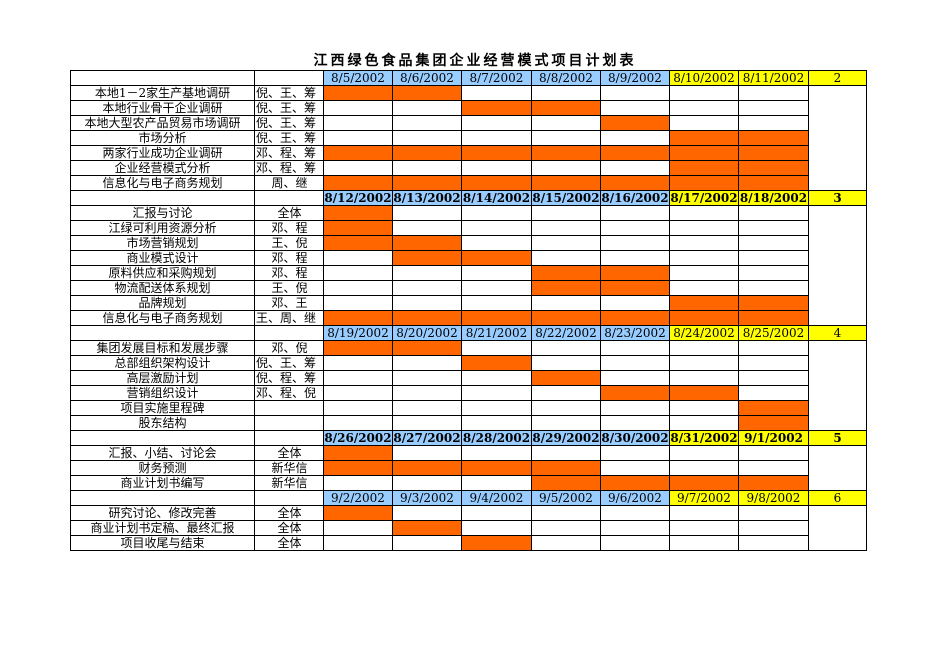 The image size is (950, 672). I want to click on task-name: 项目实施里程碑, so click(162, 408).